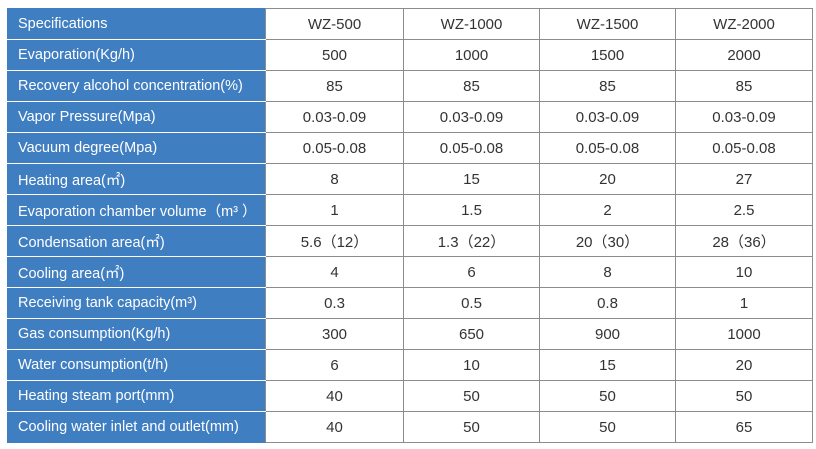  I want to click on row-label: Vapor Pressure(Mpa), so click(136, 117).